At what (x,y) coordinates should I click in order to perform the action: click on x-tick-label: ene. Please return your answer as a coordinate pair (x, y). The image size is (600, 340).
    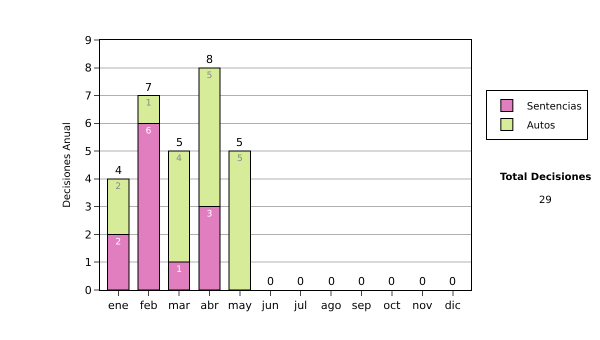
    Looking at the image, I should click on (118, 305).